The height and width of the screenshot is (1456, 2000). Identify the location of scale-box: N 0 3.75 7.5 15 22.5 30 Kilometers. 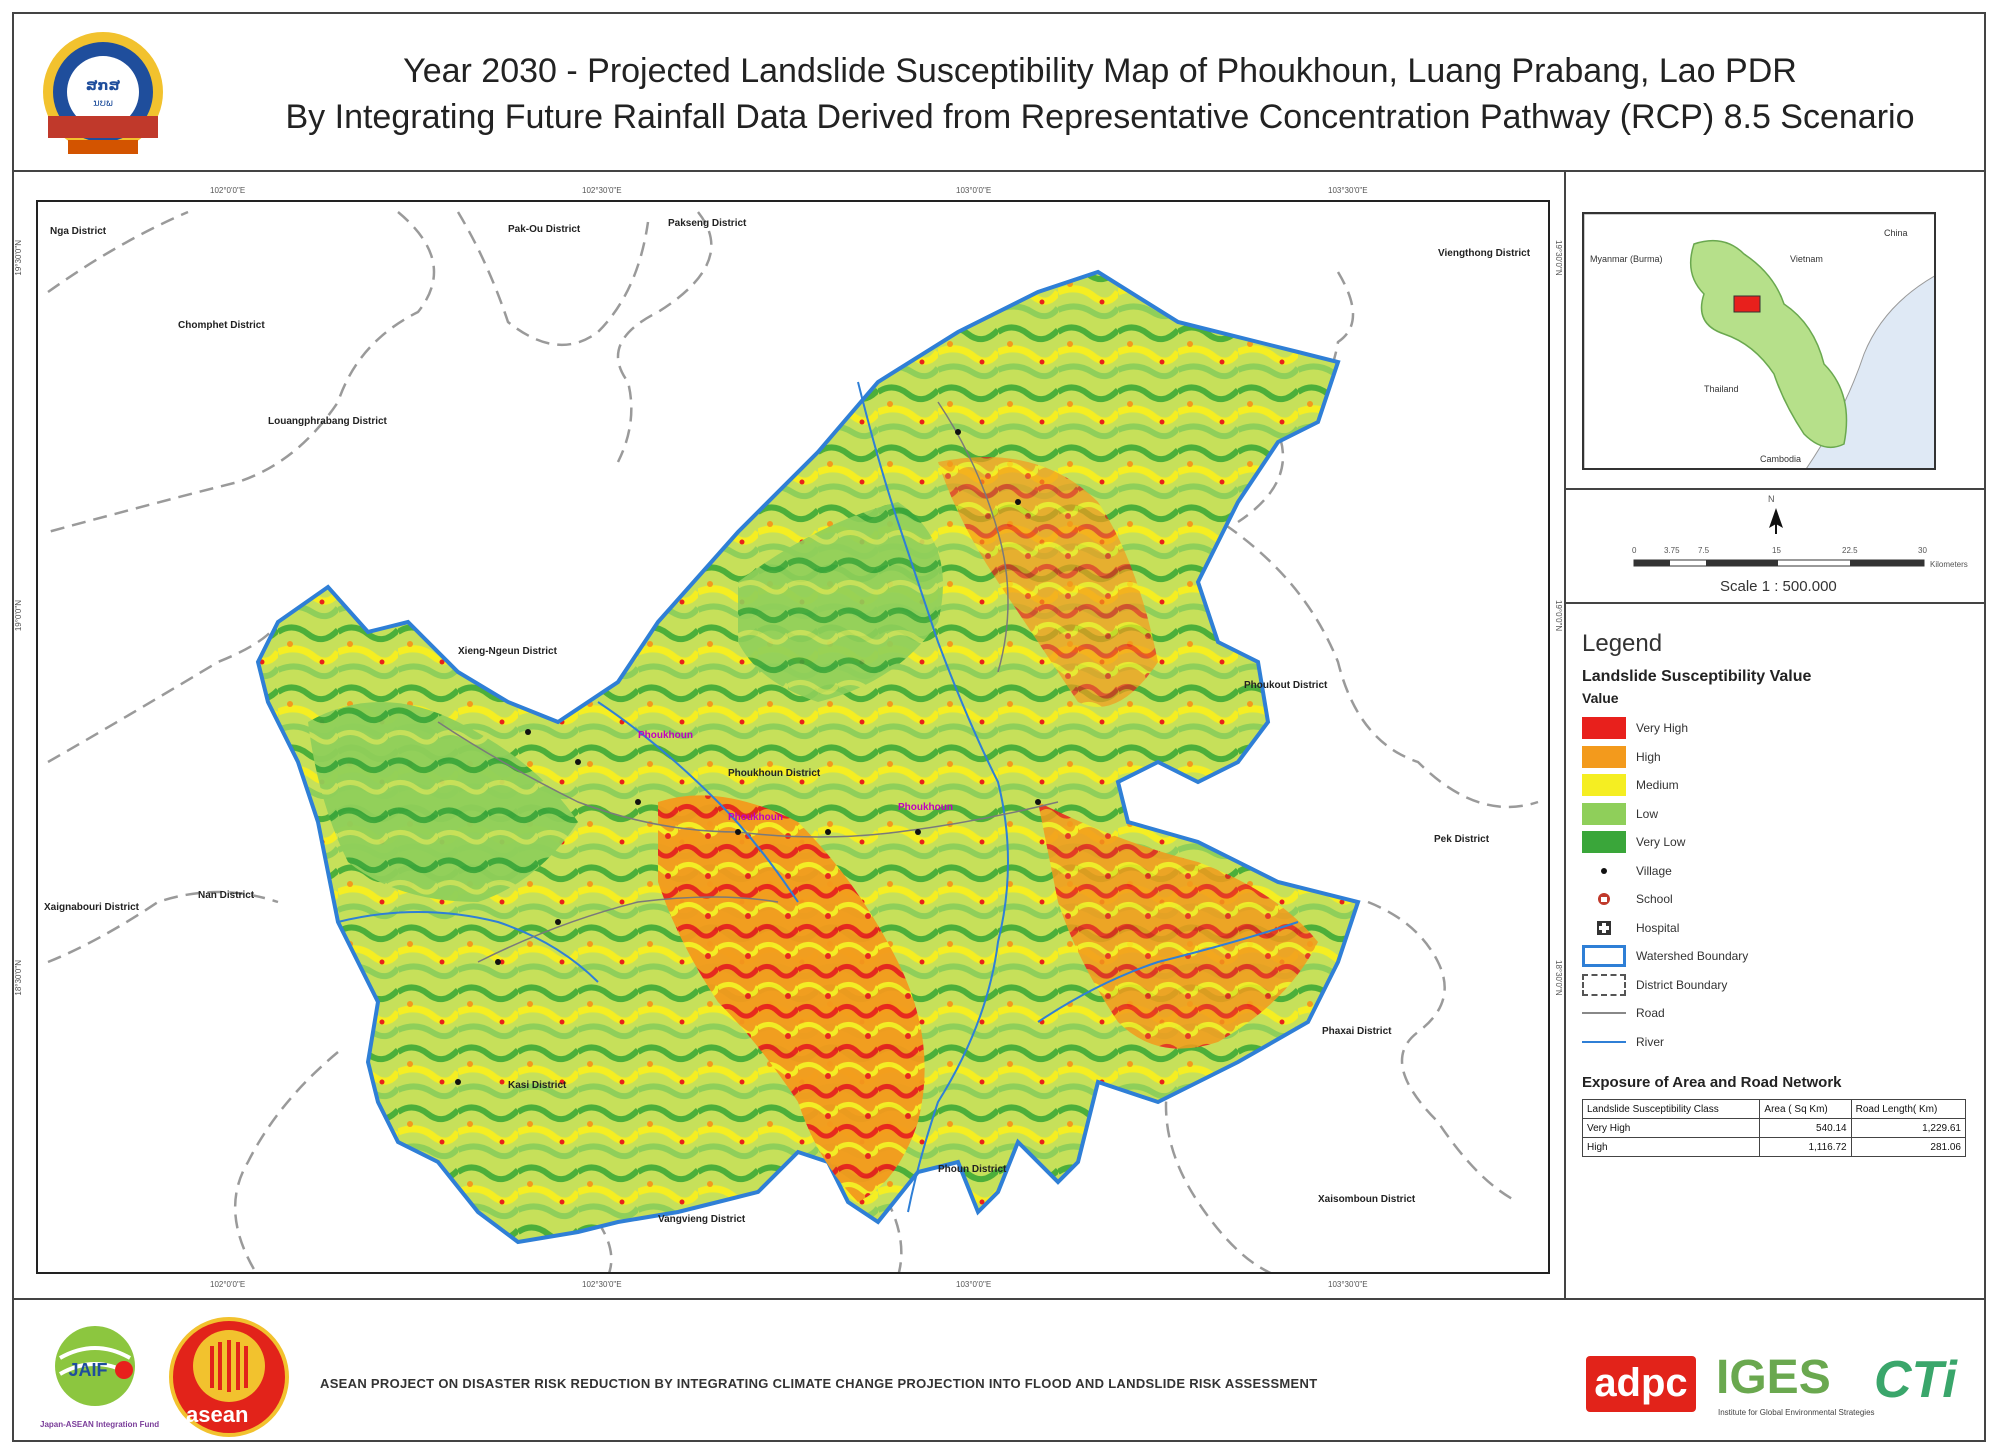
(1776, 546).